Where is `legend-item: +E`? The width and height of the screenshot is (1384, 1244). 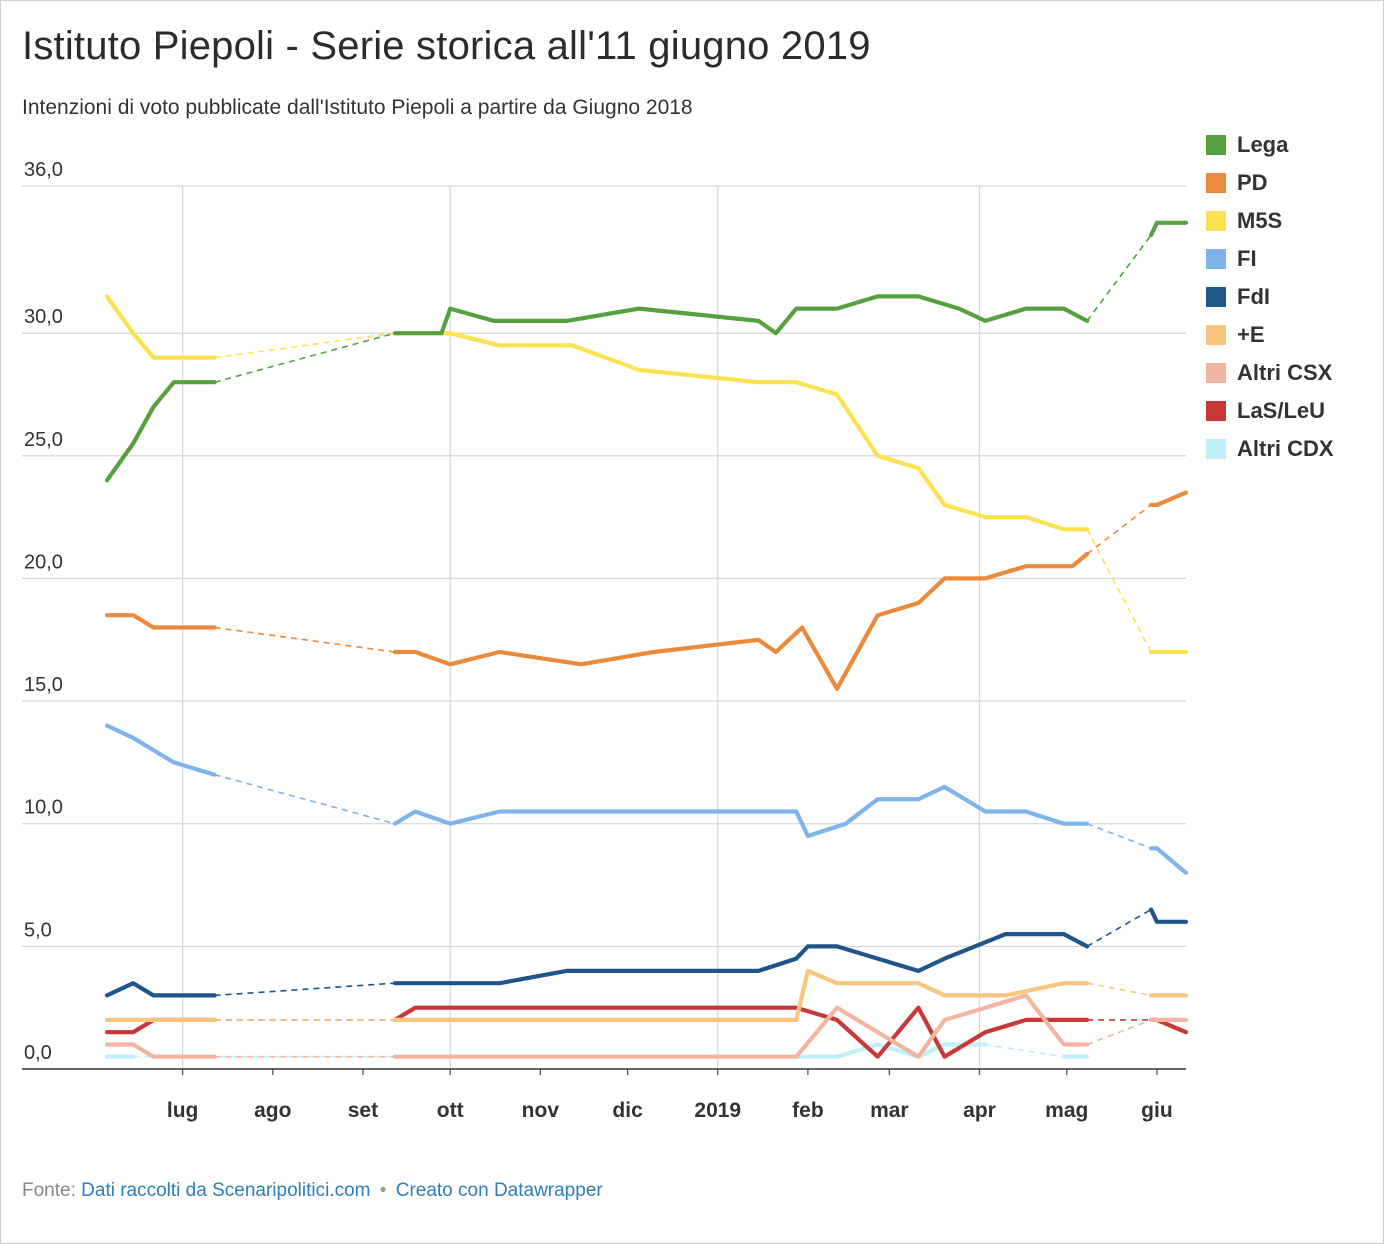
legend-item: +E is located at coordinates (1270, 335).